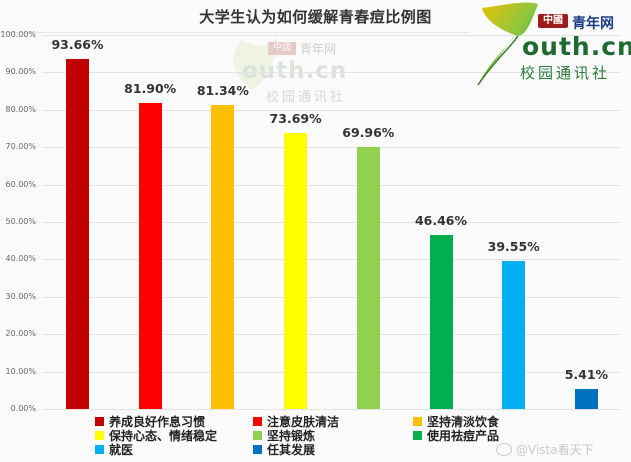 The image size is (631, 462). I want to click on bar-value-label: 69.96%, so click(368, 133).